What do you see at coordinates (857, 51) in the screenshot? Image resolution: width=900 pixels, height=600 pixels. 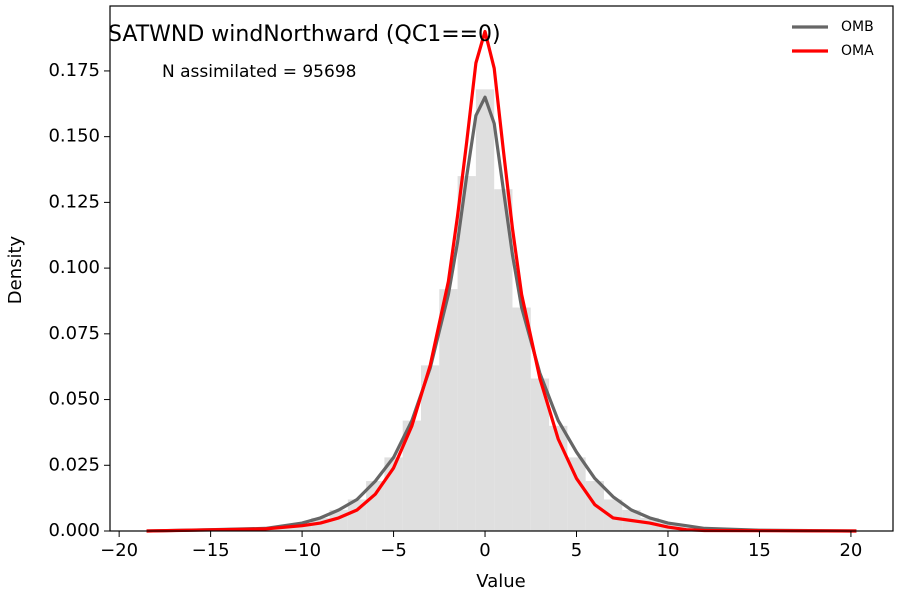 I see `legend-label: OMA` at bounding box center [857, 51].